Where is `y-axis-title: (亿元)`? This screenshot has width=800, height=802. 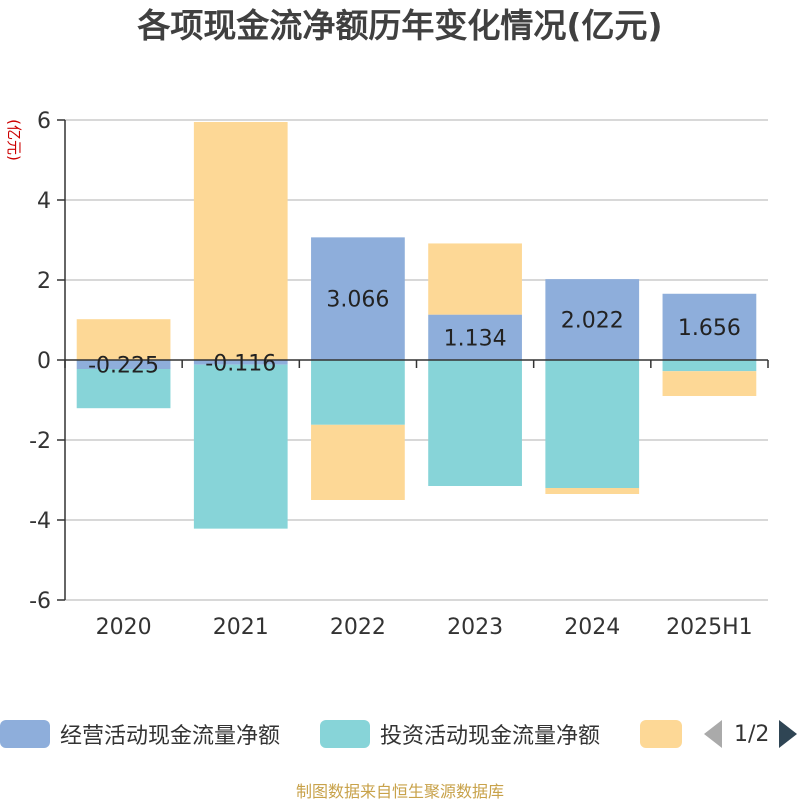
y-axis-title: (亿元) is located at coordinates (14, 140).